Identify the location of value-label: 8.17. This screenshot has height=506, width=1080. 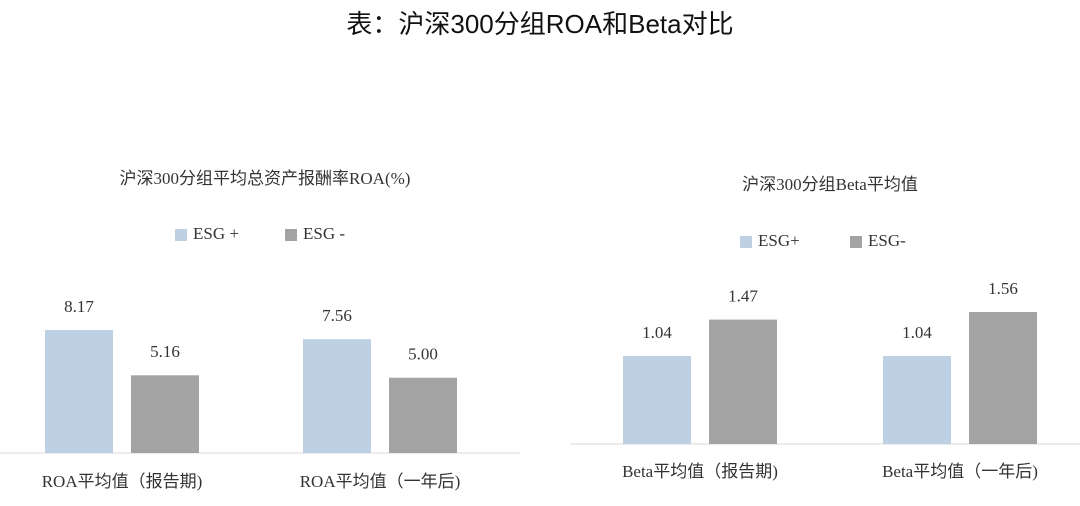
(79, 306).